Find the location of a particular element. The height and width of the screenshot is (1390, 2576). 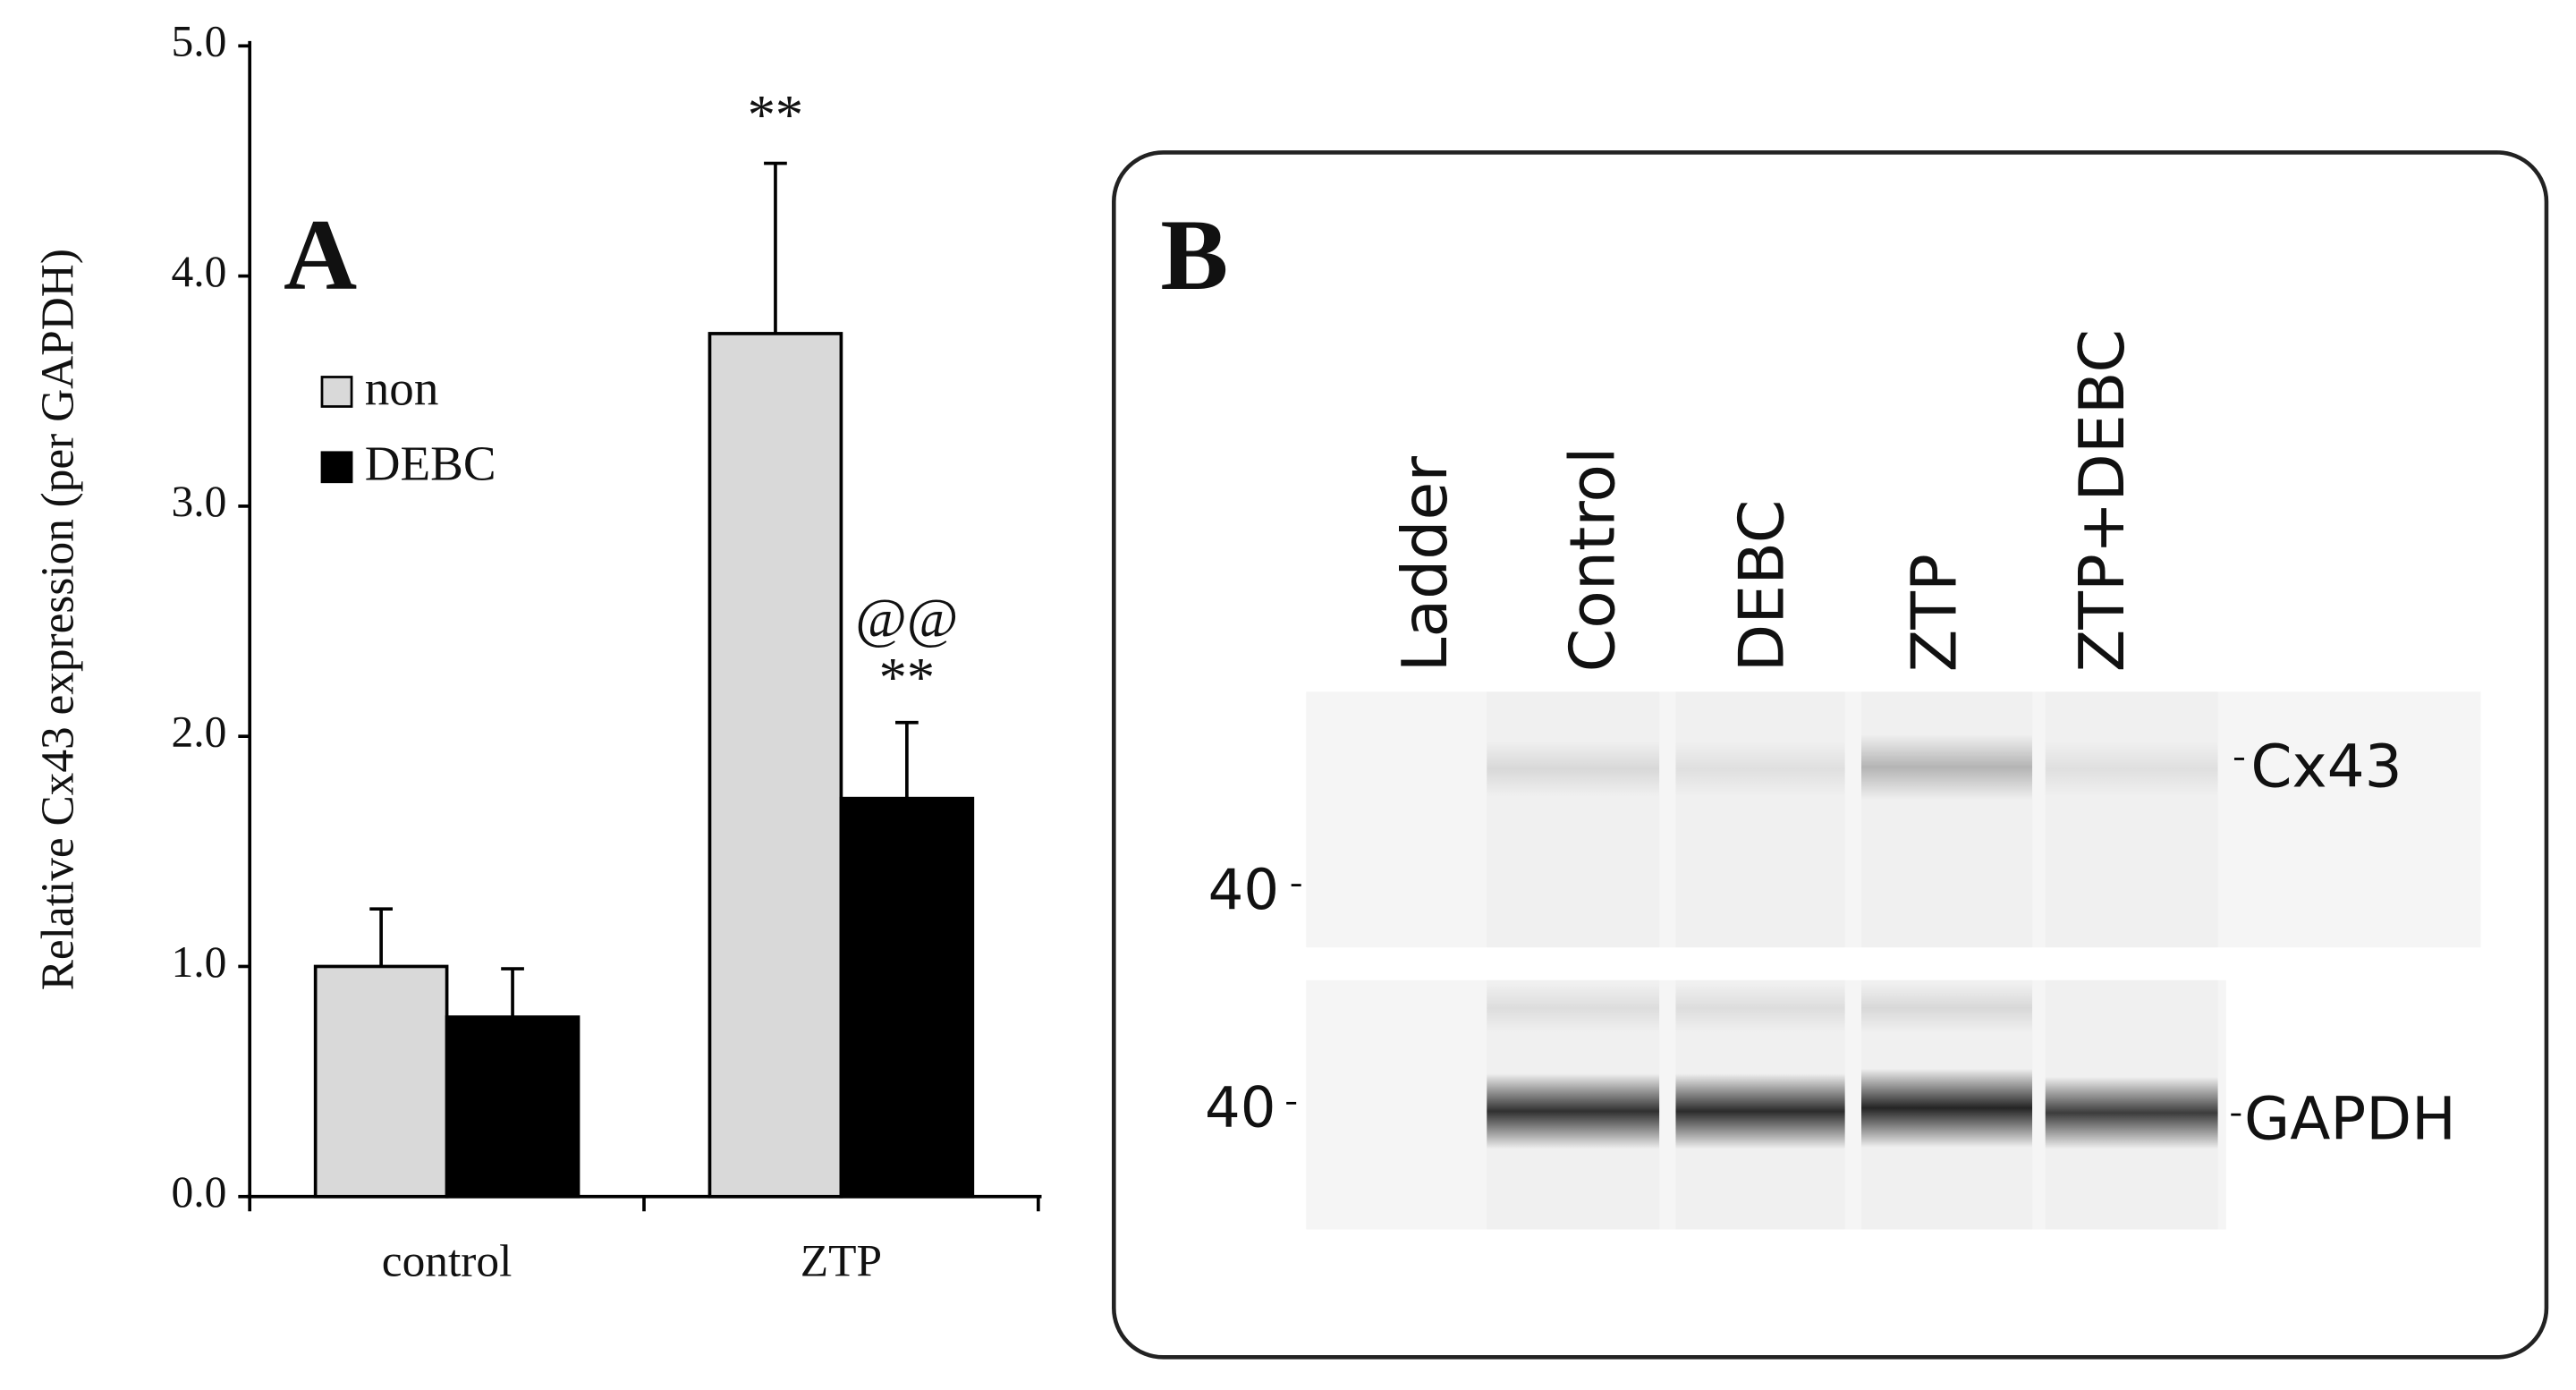

y-tick-label: 4.0 is located at coordinates (198, 271).